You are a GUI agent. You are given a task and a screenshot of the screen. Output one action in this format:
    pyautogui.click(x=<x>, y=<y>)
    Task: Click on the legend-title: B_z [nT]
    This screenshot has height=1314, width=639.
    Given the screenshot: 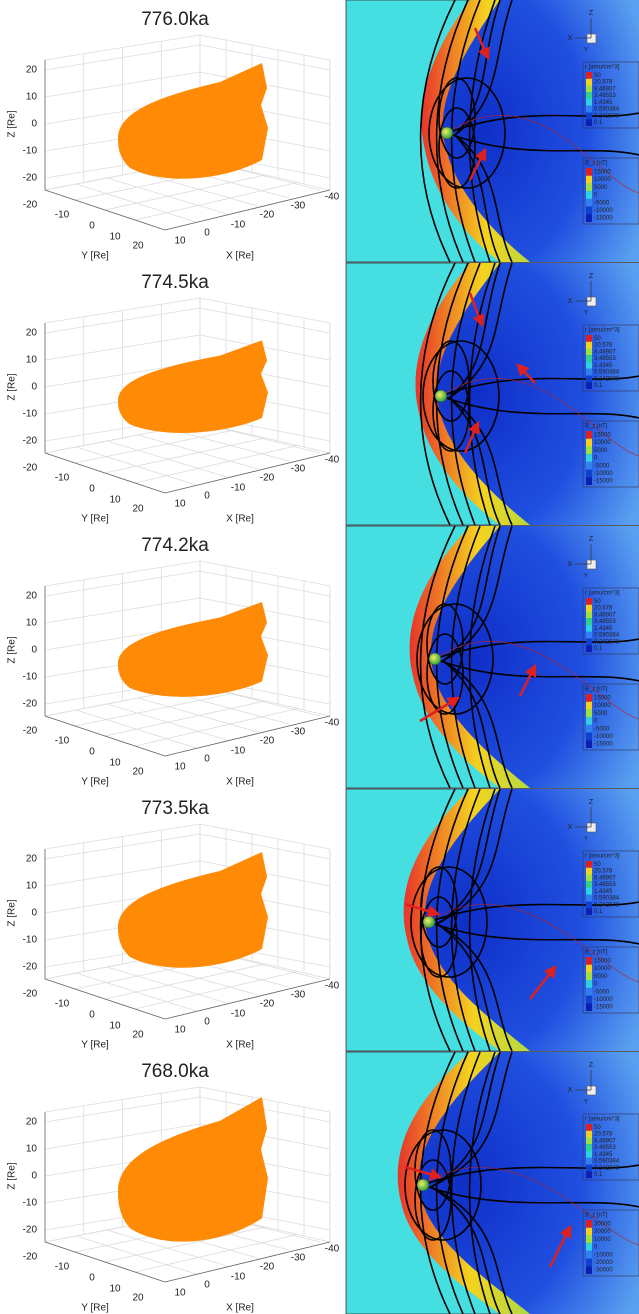 What is the action you would take?
    pyautogui.click(x=596, y=690)
    